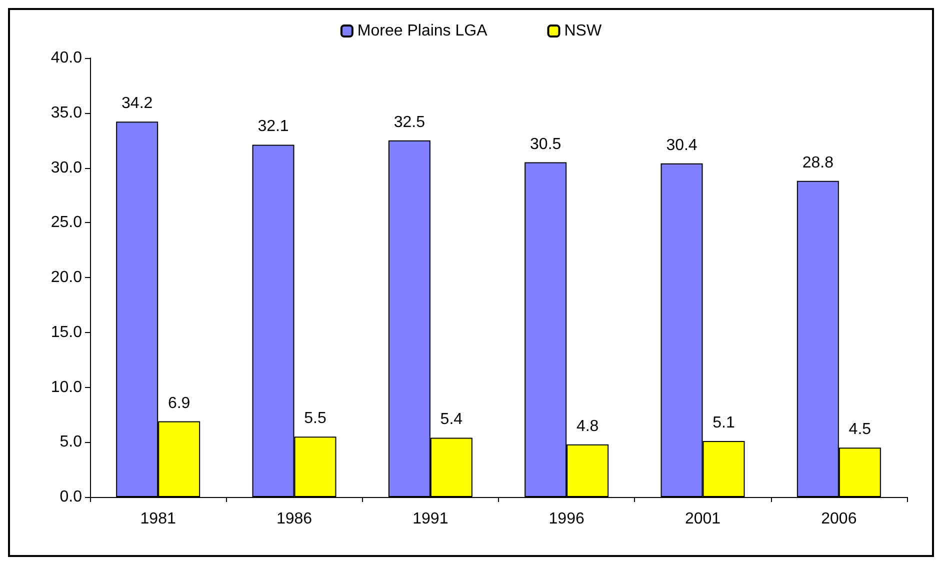  What do you see at coordinates (422, 31) in the screenshot?
I see `legend-label: Moree Plains LGA` at bounding box center [422, 31].